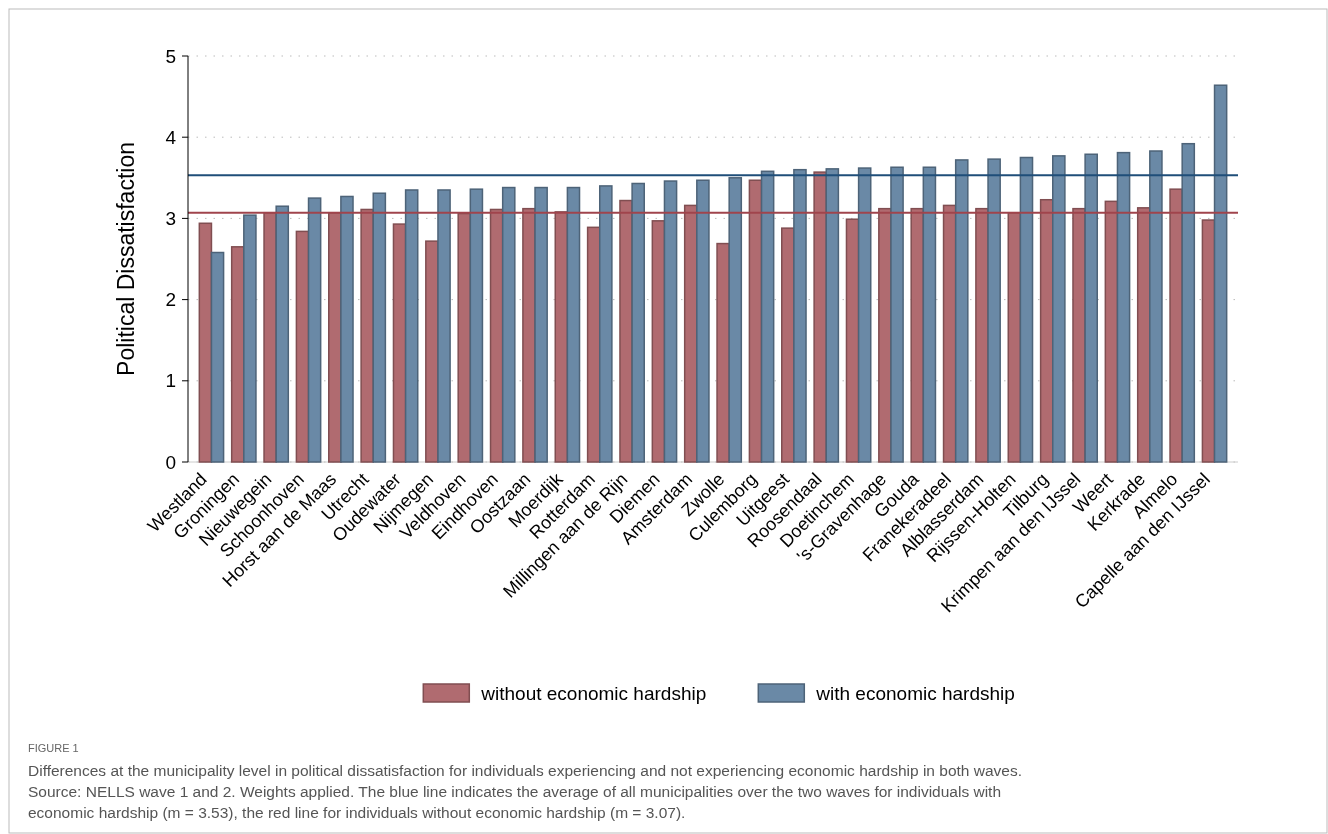 The image size is (1328, 834). I want to click on y-tick-label: 0, so click(170, 462).